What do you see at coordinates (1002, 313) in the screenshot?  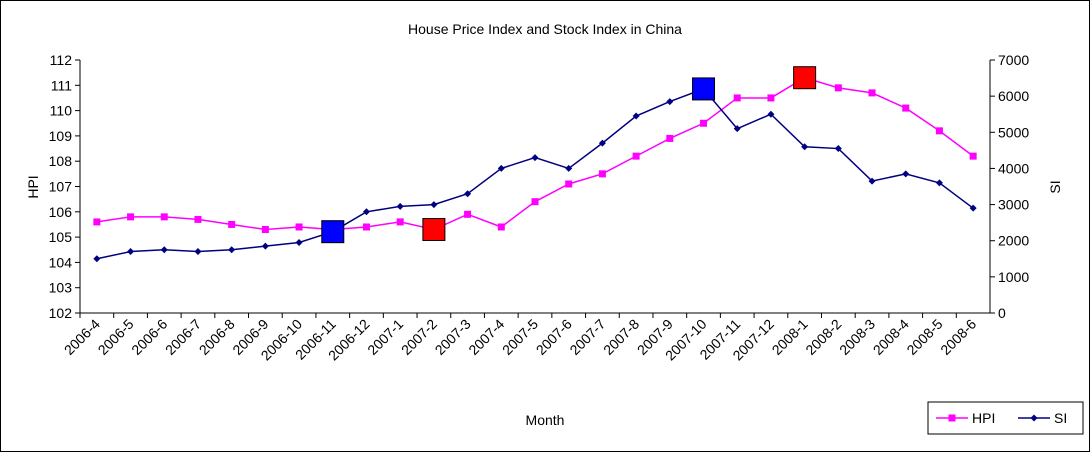 I see `y2-tick-label: 0` at bounding box center [1002, 313].